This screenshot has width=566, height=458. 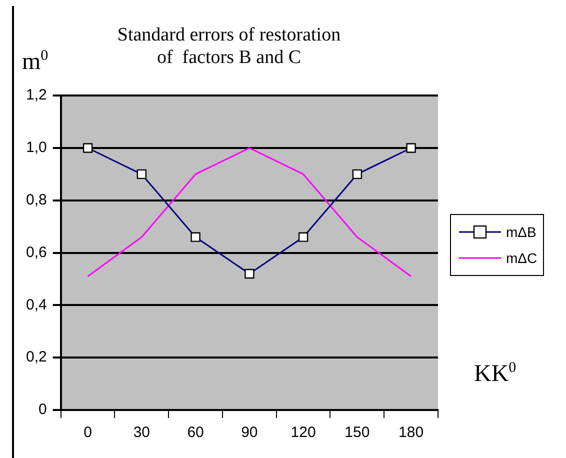 I want to click on legend-label: mΔC, so click(x=522, y=258).